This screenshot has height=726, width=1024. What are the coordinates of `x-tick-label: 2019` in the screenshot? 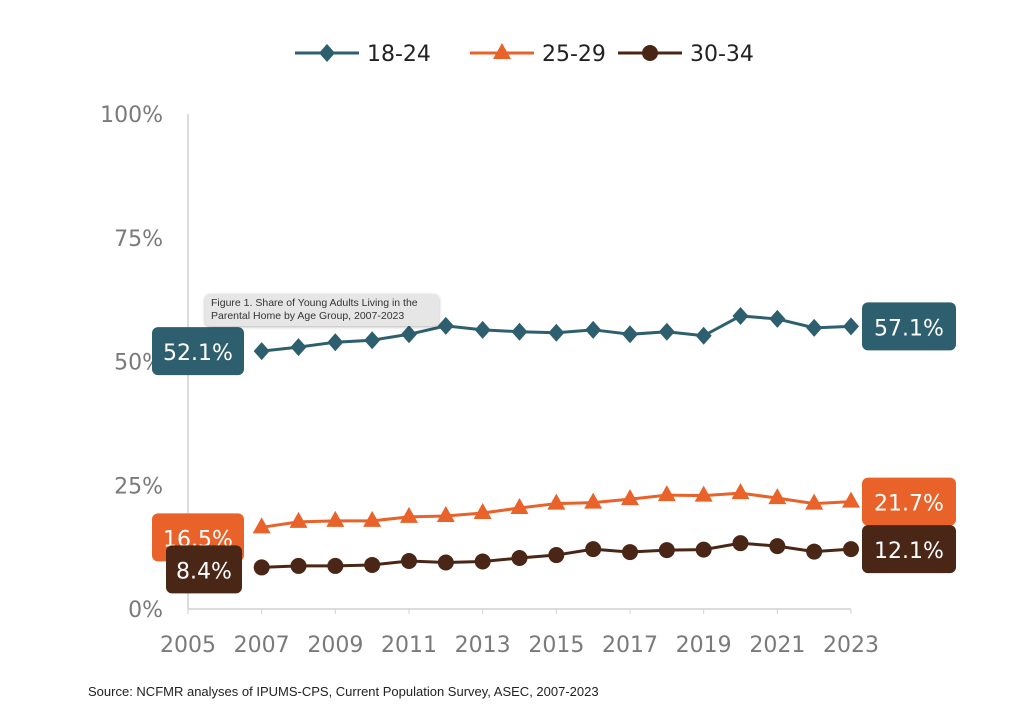 It's located at (704, 645).